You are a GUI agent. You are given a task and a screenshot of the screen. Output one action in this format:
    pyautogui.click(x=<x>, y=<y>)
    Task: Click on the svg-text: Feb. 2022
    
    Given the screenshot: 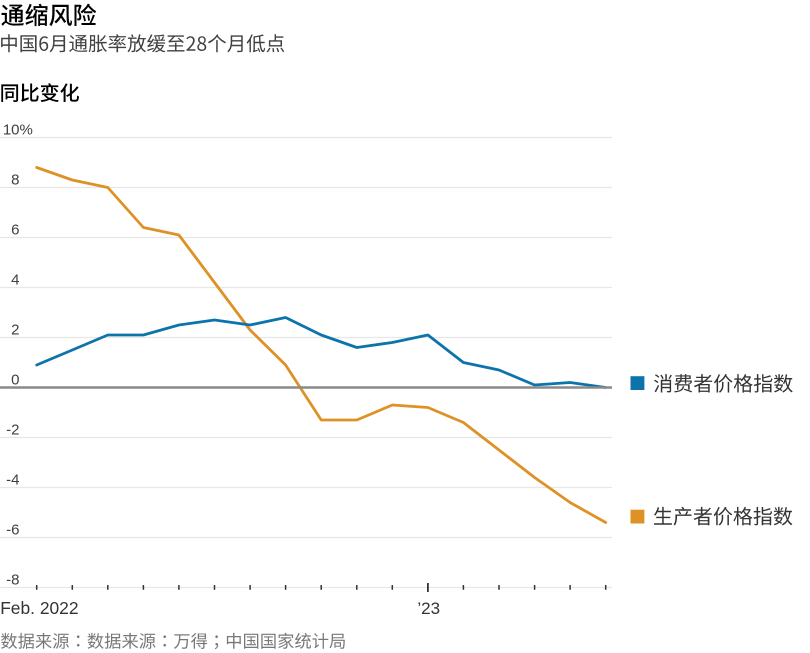 What is the action you would take?
    pyautogui.click(x=39, y=608)
    